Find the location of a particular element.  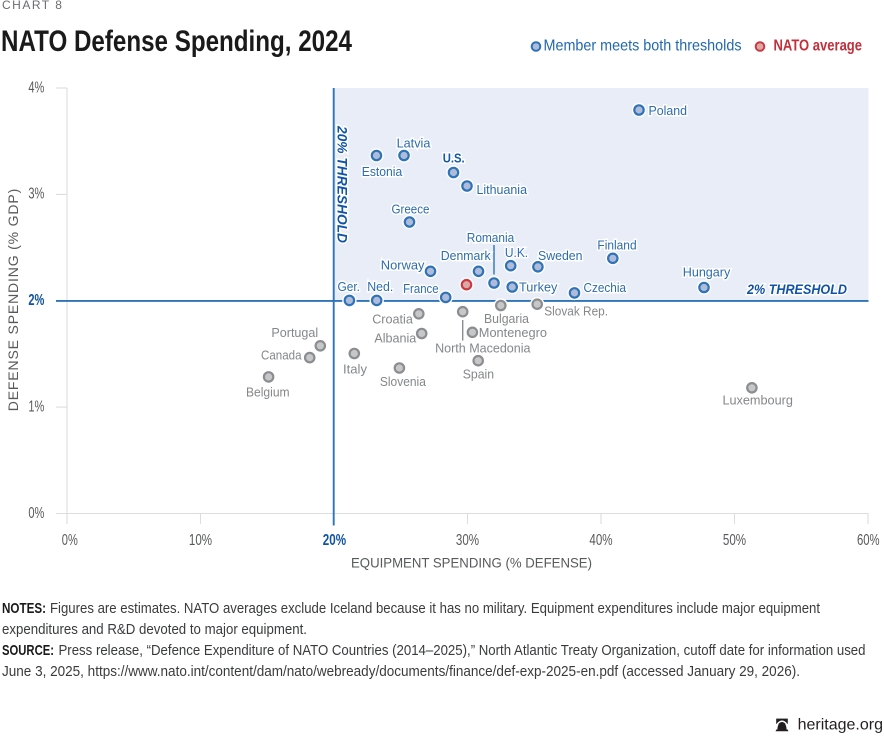

svg-text: Ger. is located at coordinates (348, 286).